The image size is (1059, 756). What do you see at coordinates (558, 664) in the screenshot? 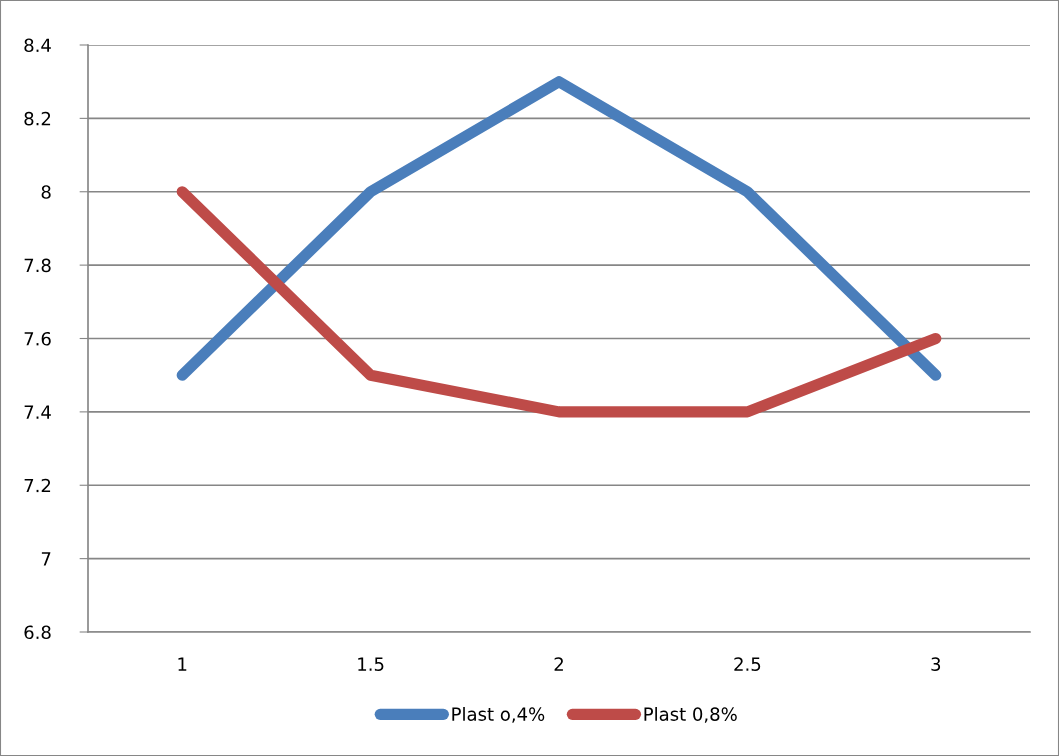
I see `x-tick-label: 2` at bounding box center [558, 664].